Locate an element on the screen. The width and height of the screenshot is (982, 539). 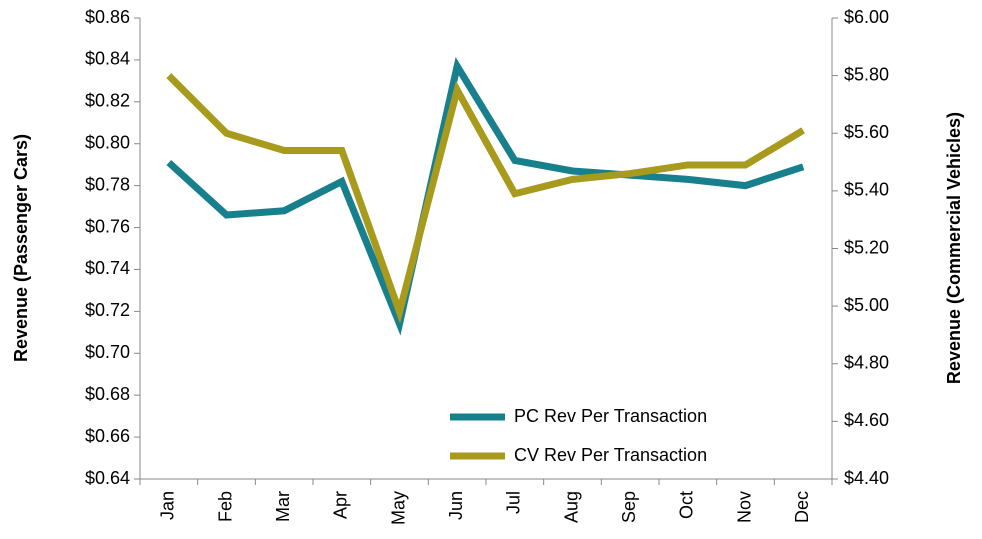
x-tick-label: May is located at coordinates (398, 508).